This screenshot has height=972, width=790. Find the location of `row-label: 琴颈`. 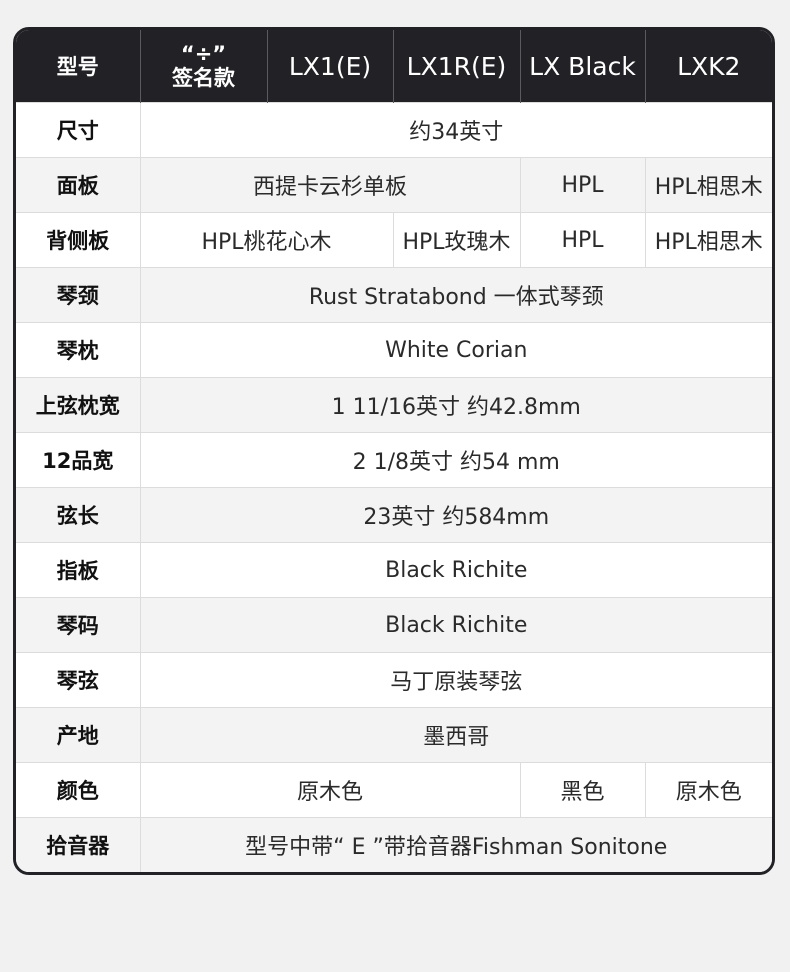

row-label: 琴颈 is located at coordinates (78, 295).